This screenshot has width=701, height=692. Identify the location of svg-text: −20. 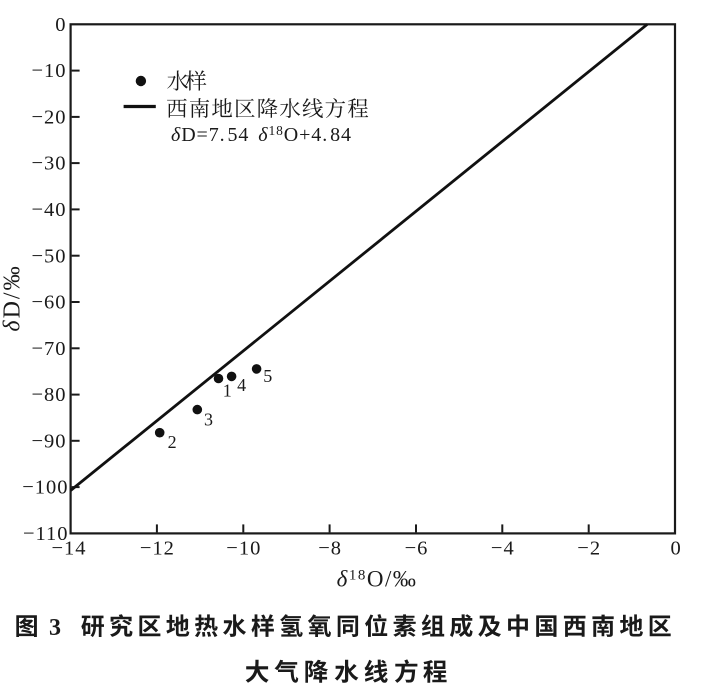
(48, 118).